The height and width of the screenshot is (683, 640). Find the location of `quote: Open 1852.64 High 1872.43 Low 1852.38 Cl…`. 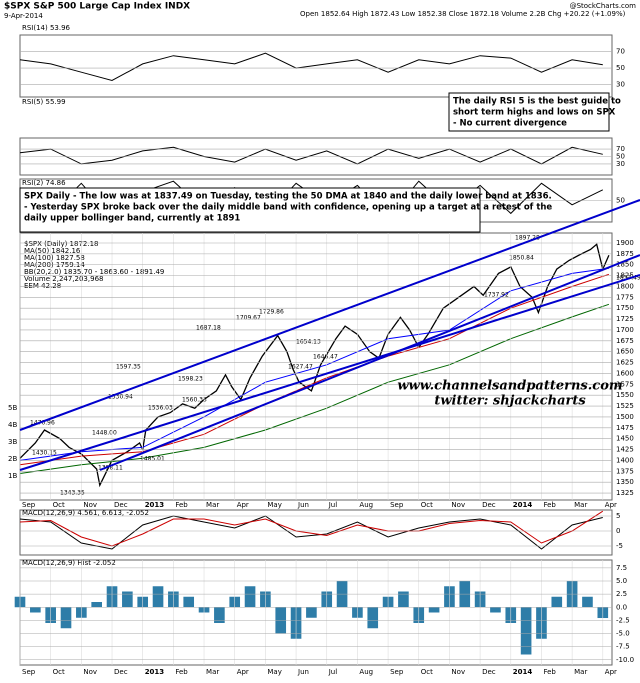

quote: Open 1852.64 High 1872.43 Low 1852.38 Cl… is located at coordinates (463, 14).